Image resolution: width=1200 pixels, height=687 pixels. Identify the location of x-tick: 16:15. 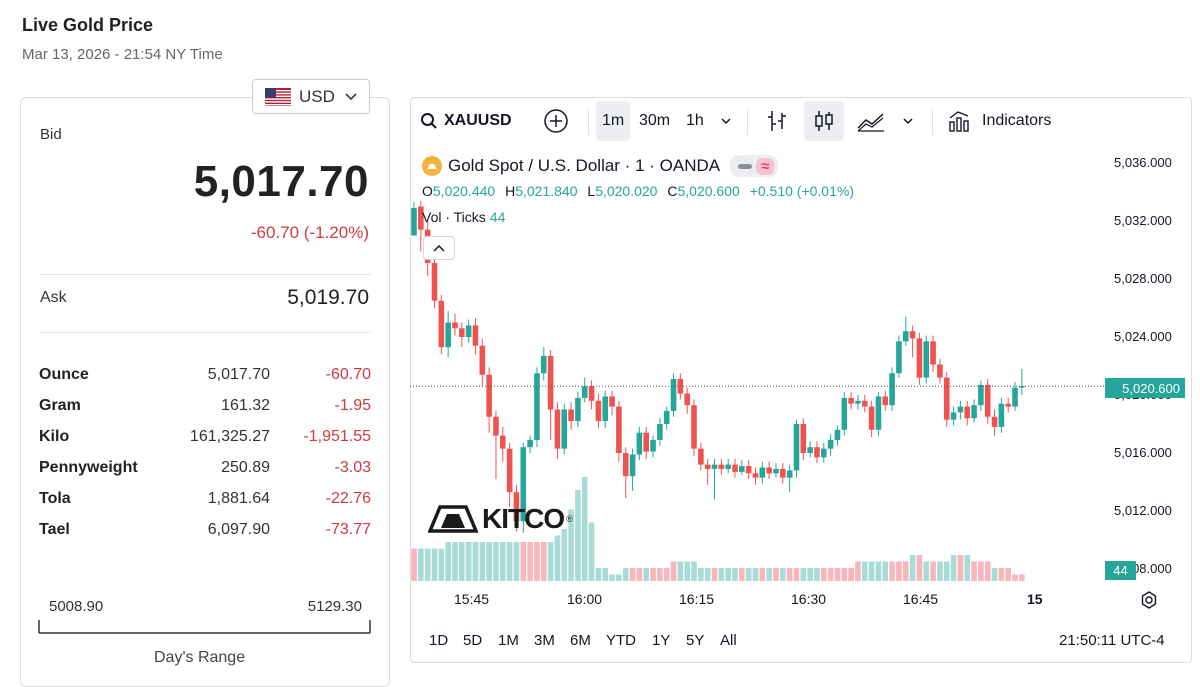
(697, 599).